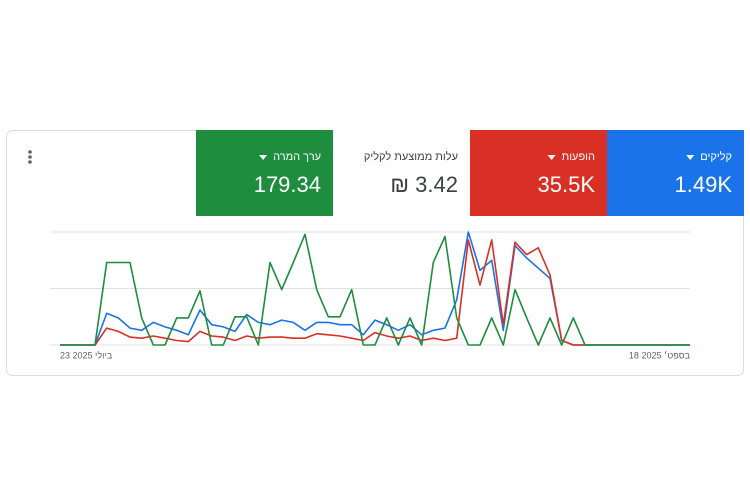  I want to click on metric-label: קליקים, so click(716, 156).